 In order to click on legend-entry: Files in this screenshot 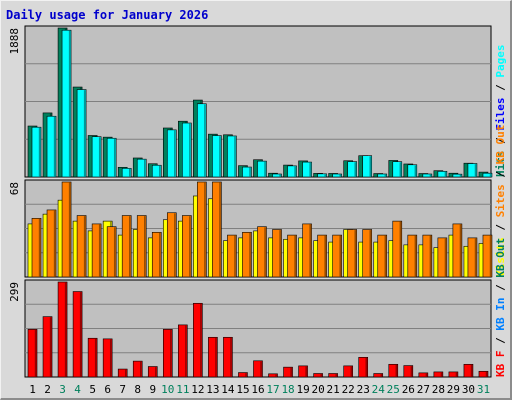, I will do `click(500, 114)`.